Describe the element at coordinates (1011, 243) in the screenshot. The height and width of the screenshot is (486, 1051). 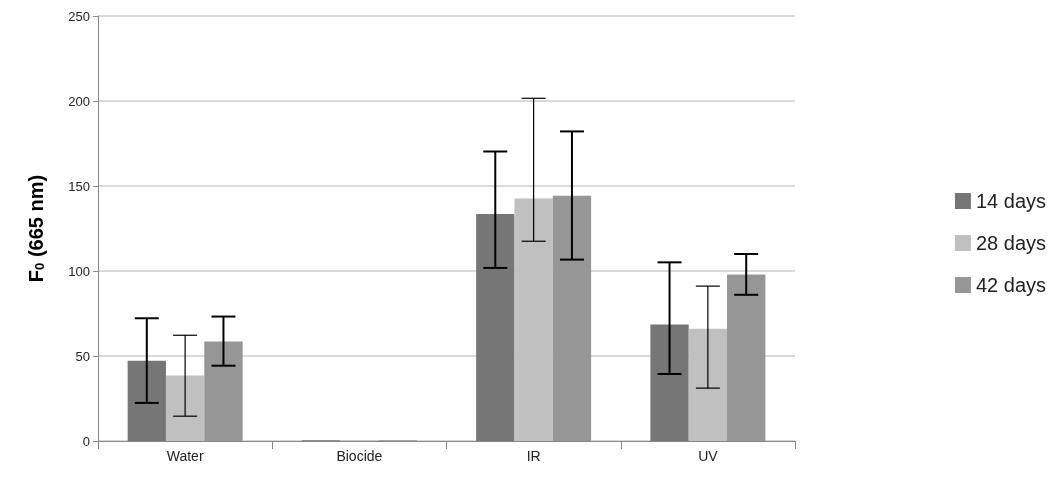
I see `legend-label: 28 days` at that location.